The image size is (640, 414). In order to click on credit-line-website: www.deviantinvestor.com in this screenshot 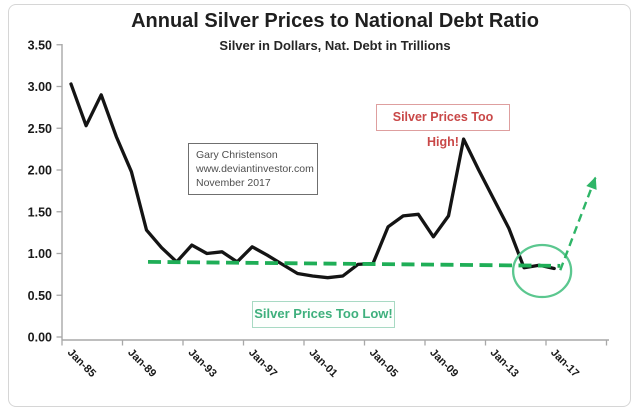, I will do `click(255, 169)`.